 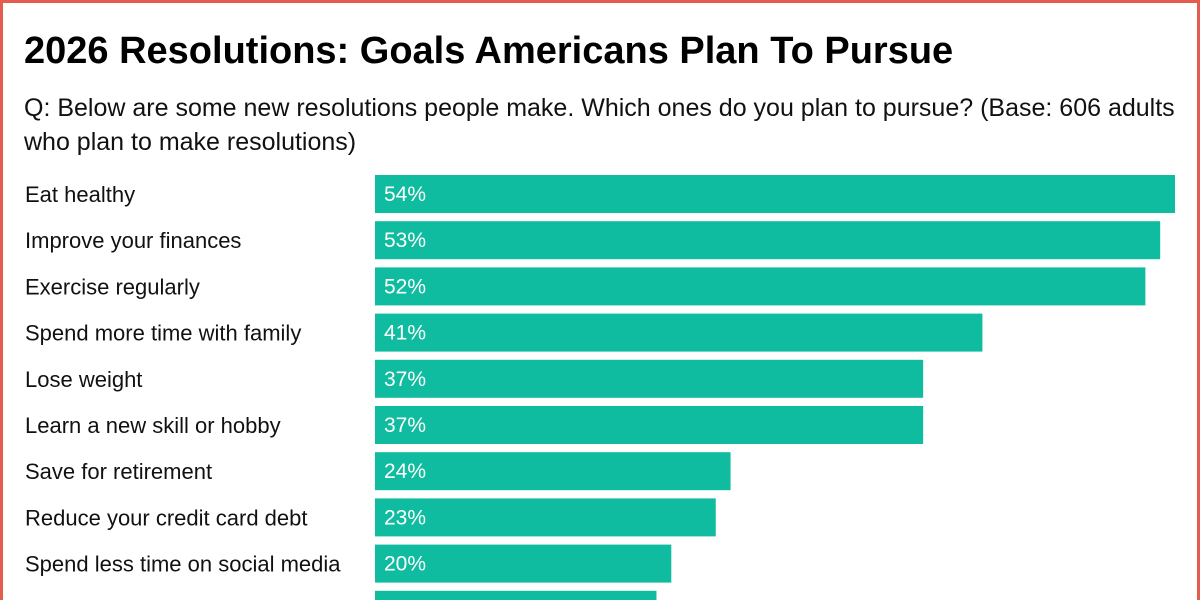 What do you see at coordinates (80, 194) in the screenshot?
I see `category-label-eat-healthy: Eat healthy` at bounding box center [80, 194].